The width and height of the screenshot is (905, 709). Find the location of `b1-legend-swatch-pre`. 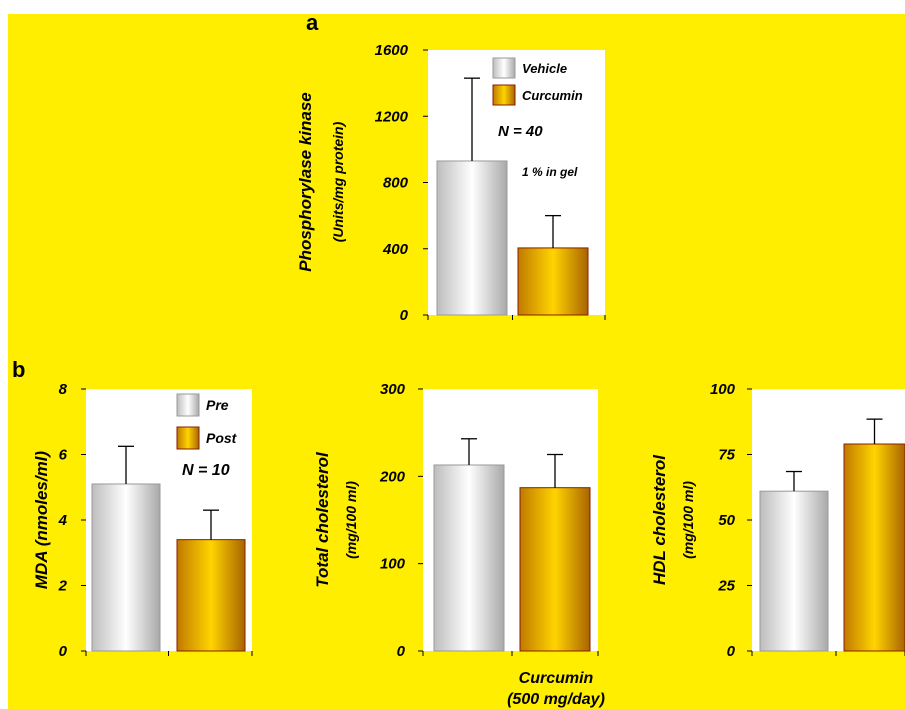

b1-legend-swatch-pre is located at coordinates (188, 405).